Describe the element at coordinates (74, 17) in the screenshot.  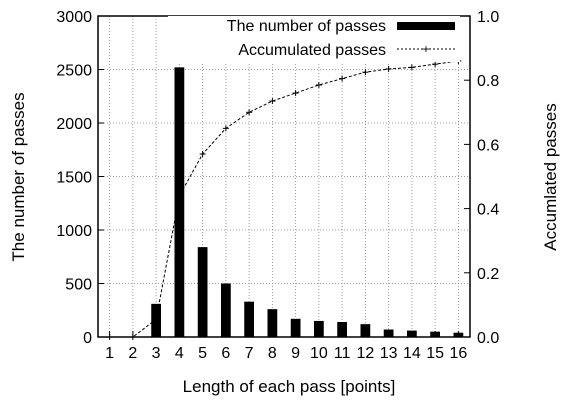
I see `left-tick-label: 3000` at that location.